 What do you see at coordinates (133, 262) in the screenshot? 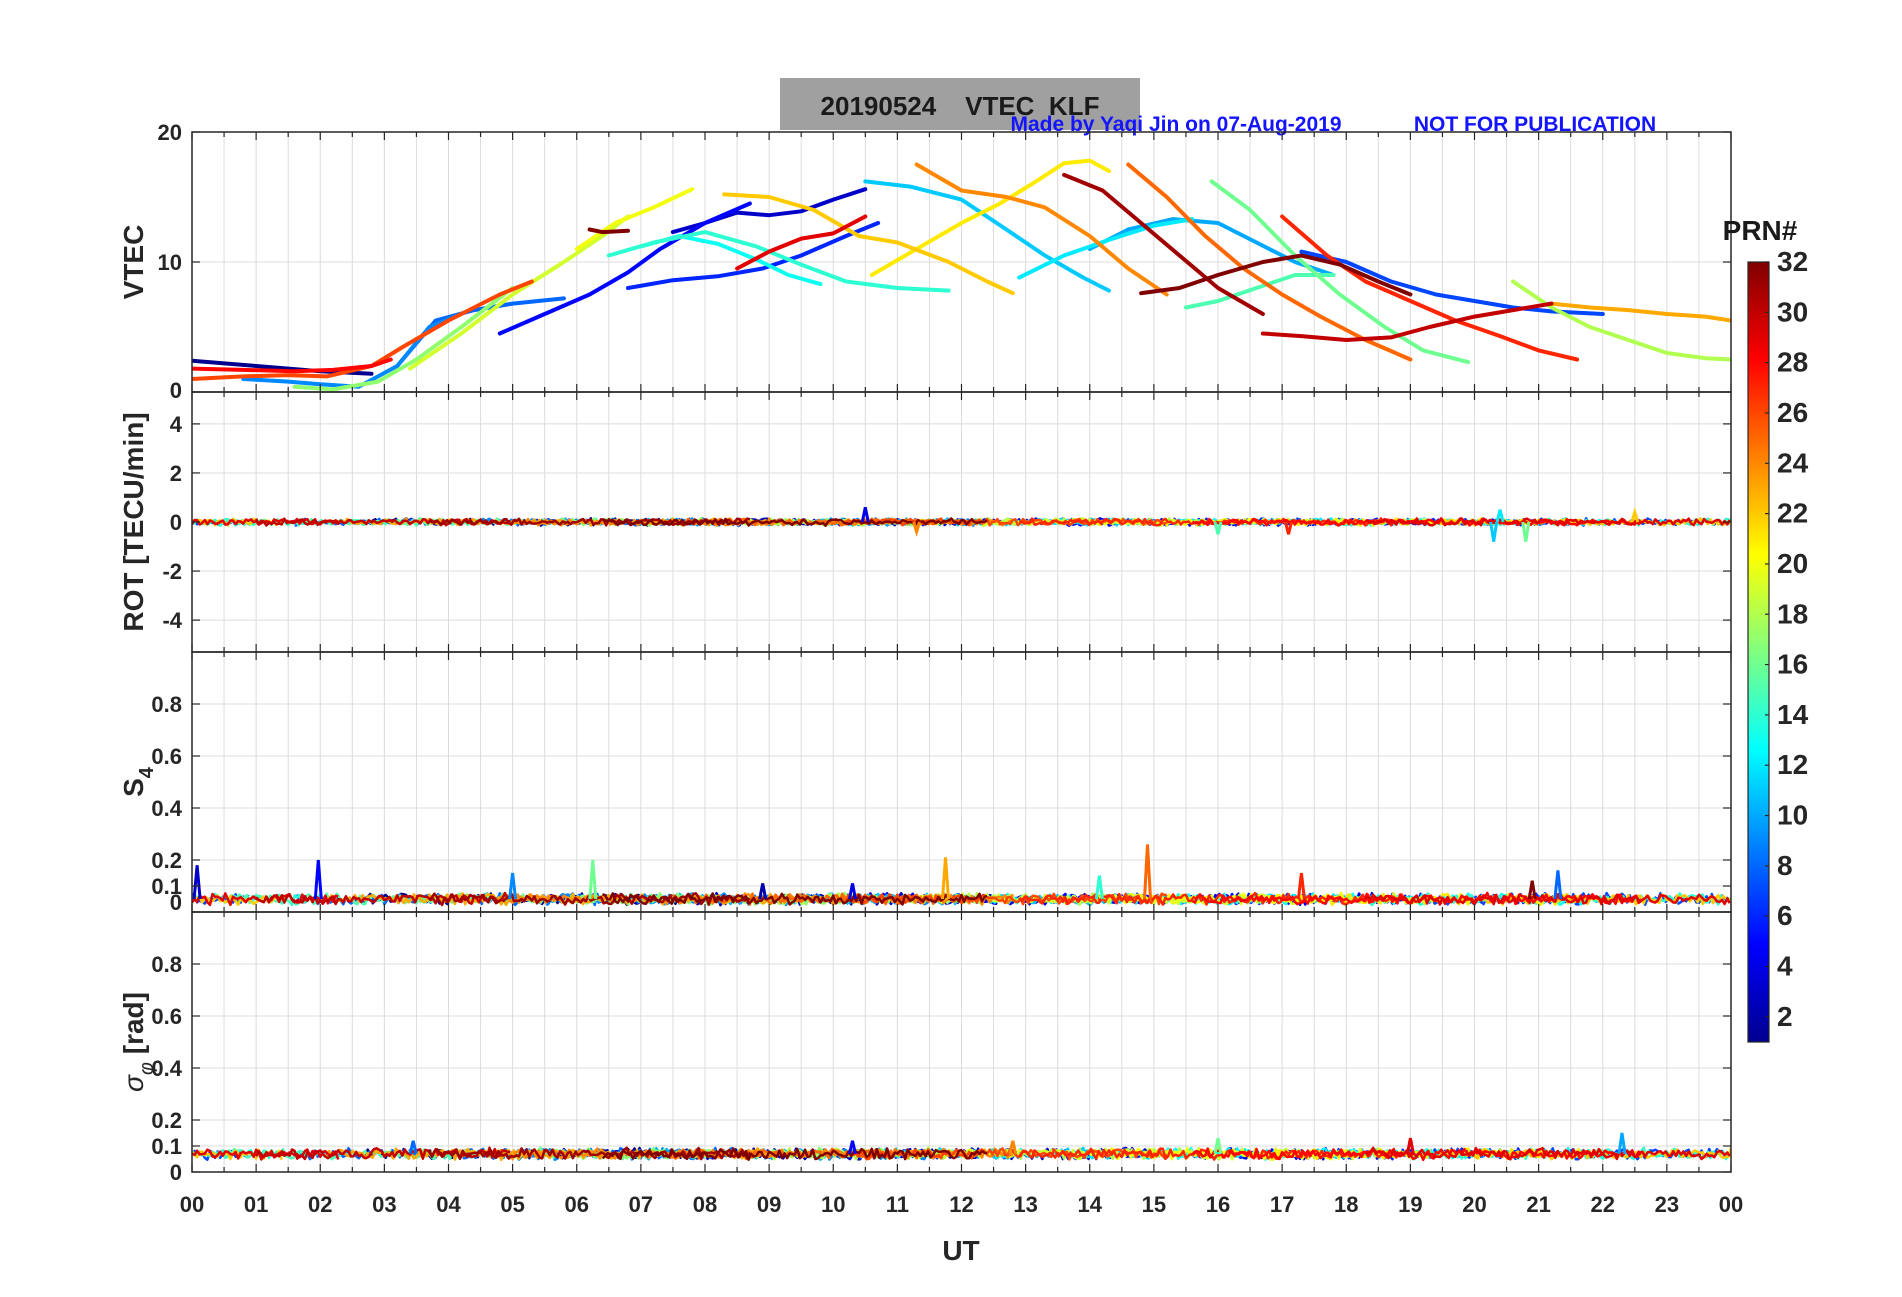
I see `y-axis-label-vtec: VTEC` at bounding box center [133, 262].